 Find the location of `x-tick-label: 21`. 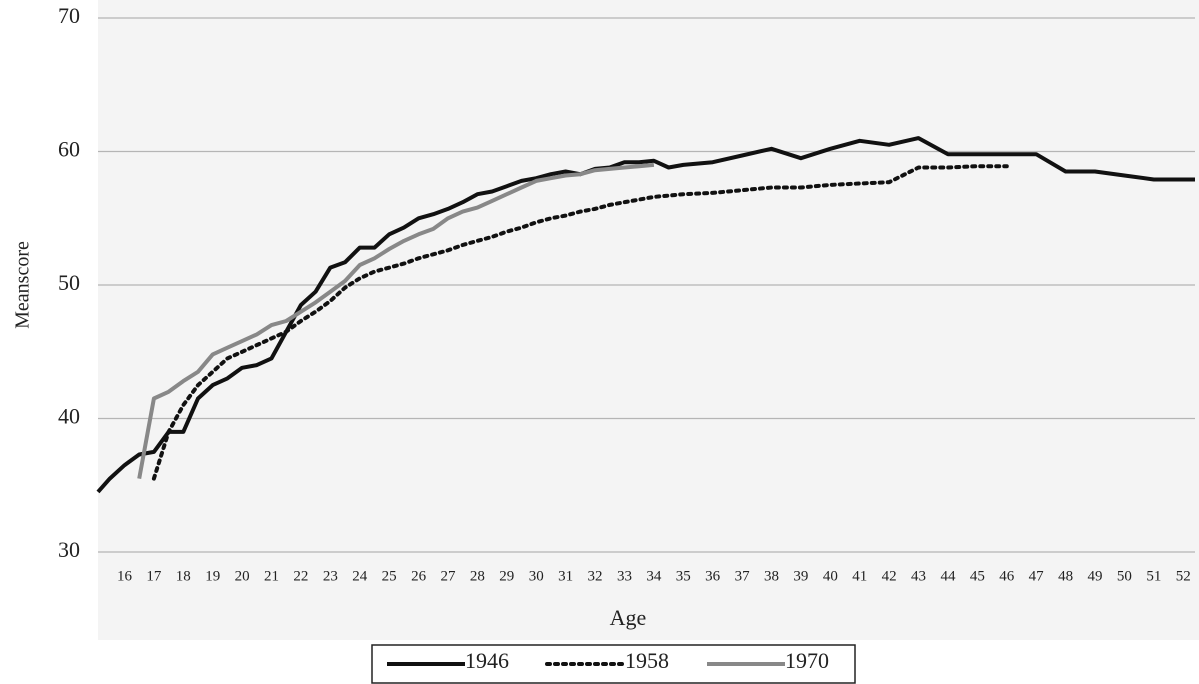

x-tick-label: 21 is located at coordinates (271, 576).